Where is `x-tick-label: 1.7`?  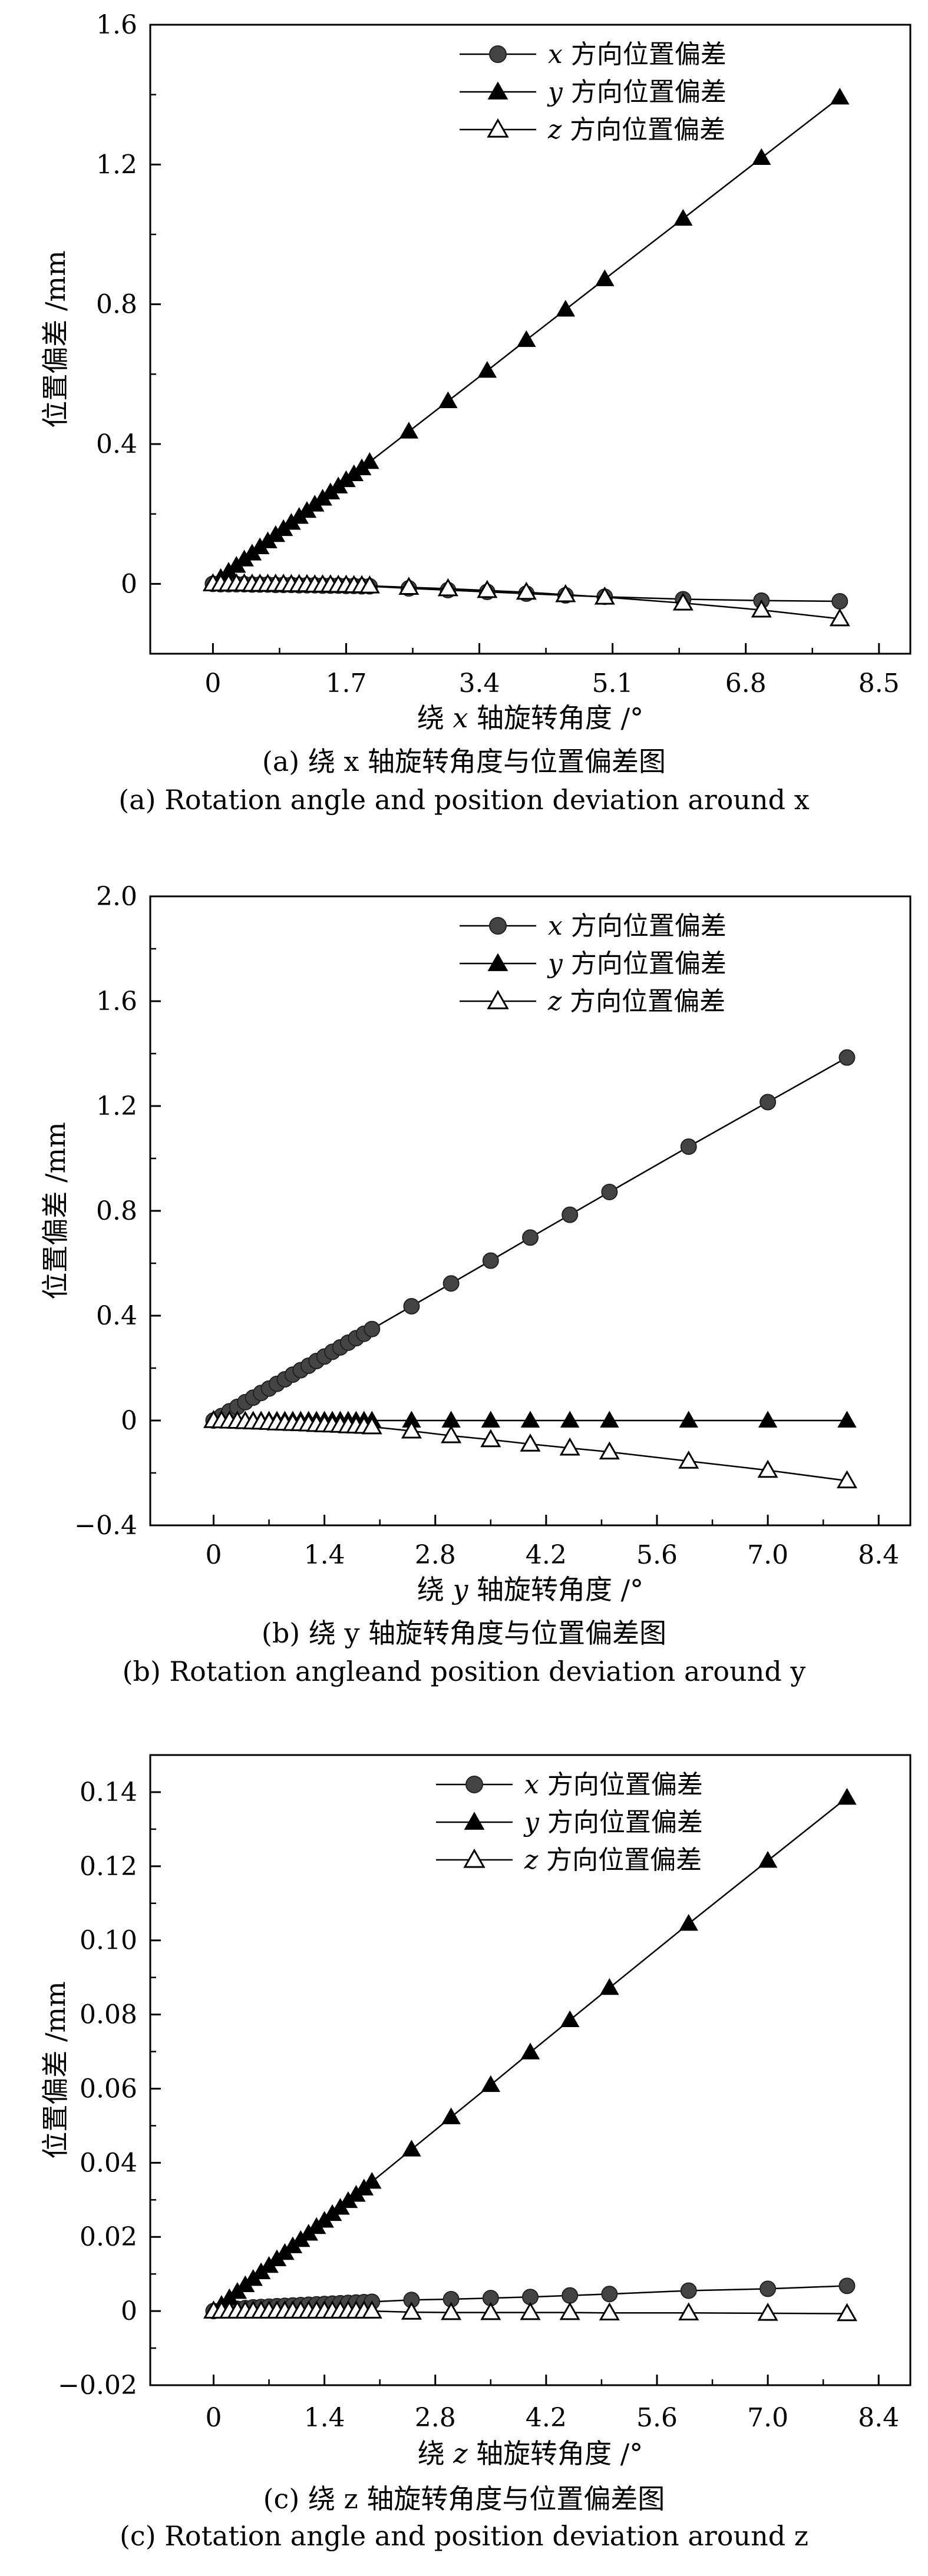
x-tick-label: 1.7 is located at coordinates (345, 683).